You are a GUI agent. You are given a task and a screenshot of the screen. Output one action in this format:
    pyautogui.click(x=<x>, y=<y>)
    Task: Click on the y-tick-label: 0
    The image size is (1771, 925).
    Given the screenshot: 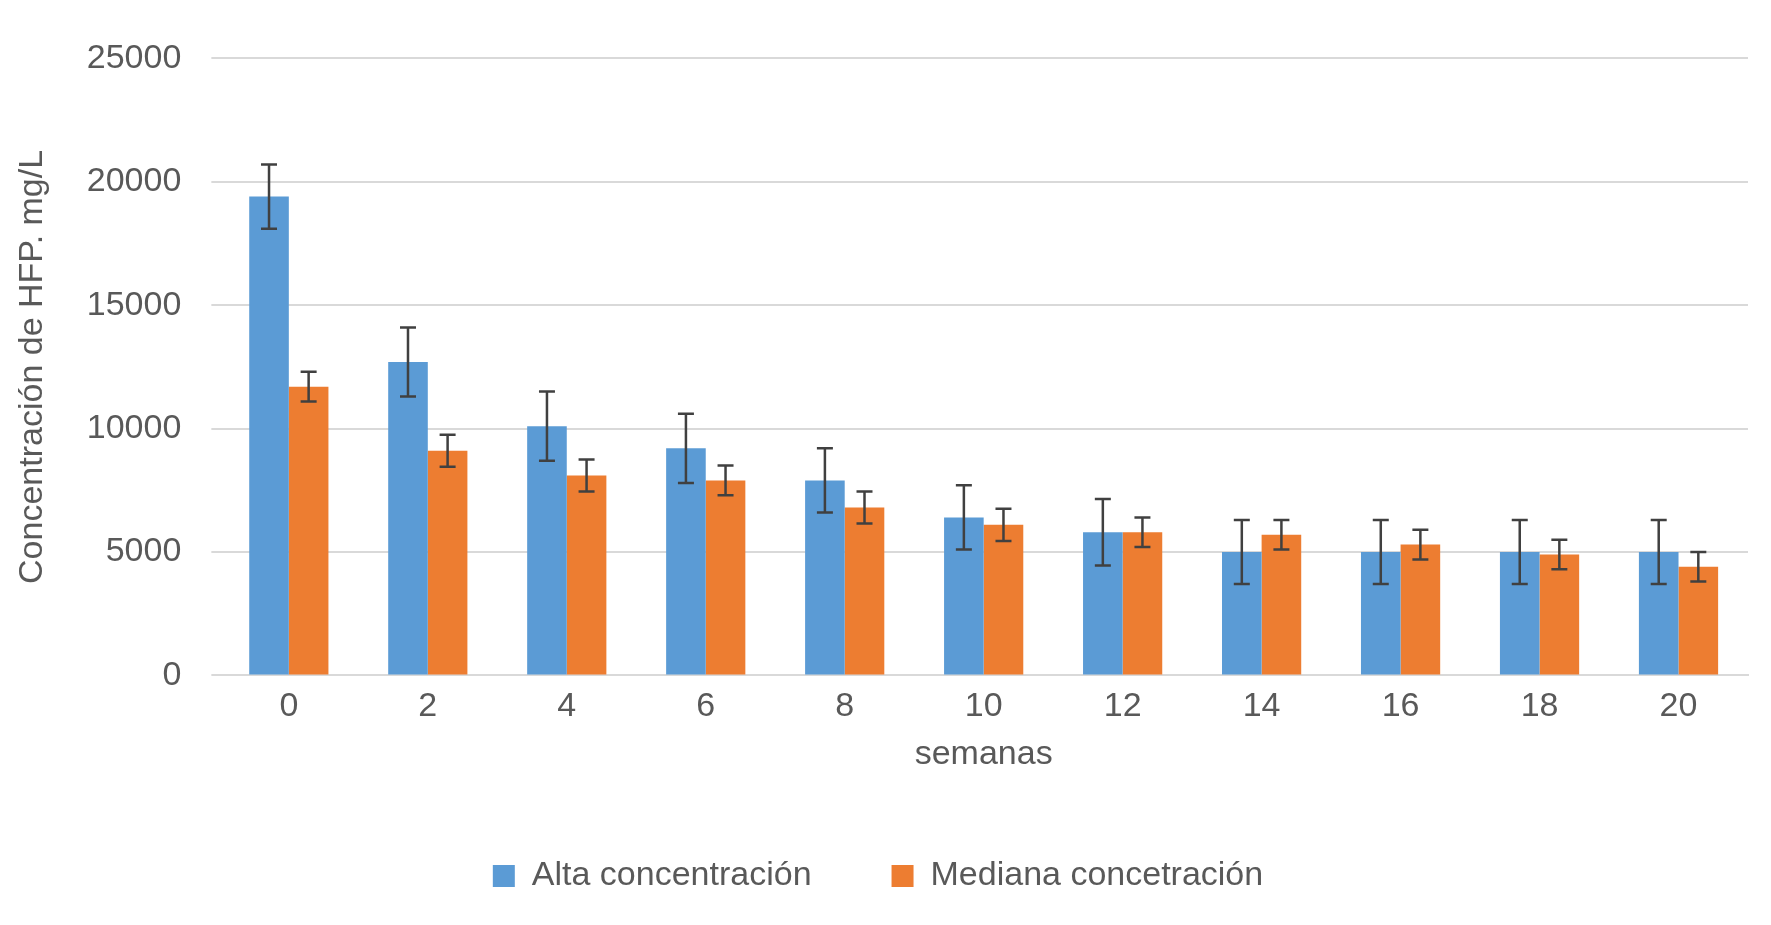 What is the action you would take?
    pyautogui.click(x=172, y=672)
    